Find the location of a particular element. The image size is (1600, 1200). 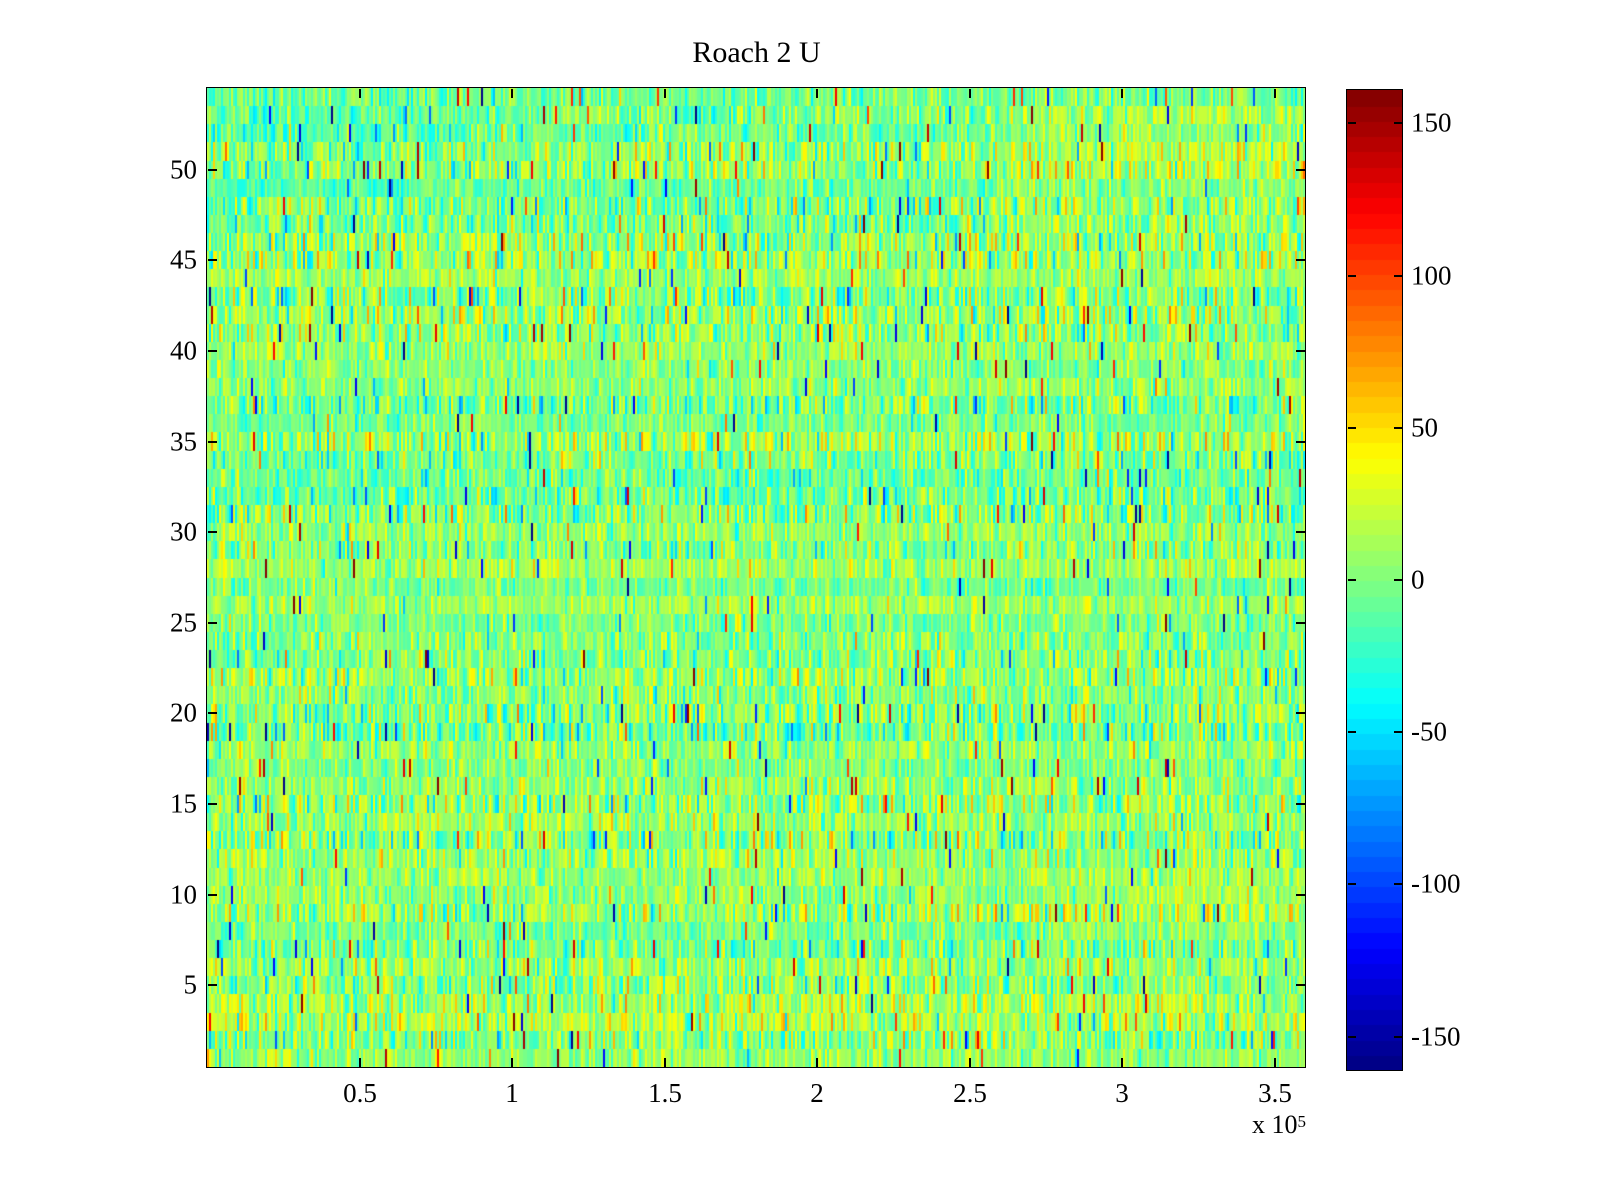

colorbar-tick-label: 150 is located at coordinates (1431, 122).